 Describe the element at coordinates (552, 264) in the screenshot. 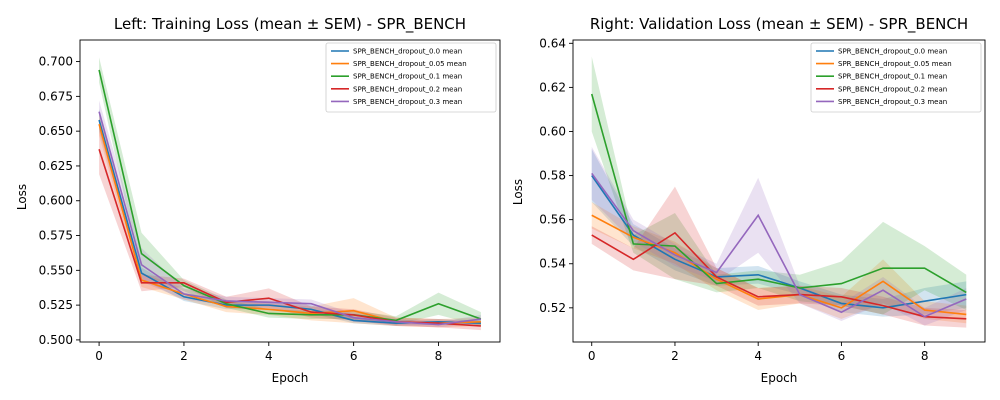

I see `y-tick-label: 0.54` at that location.